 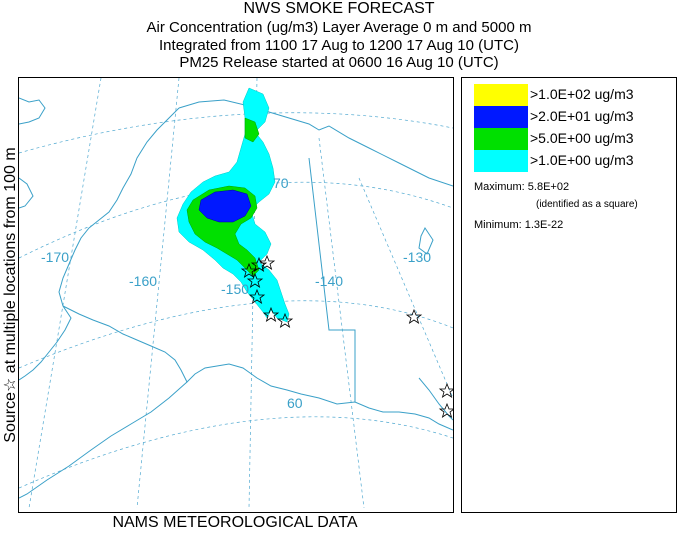 What do you see at coordinates (295, 403) in the screenshot?
I see `lat-label-60: 60` at bounding box center [295, 403].